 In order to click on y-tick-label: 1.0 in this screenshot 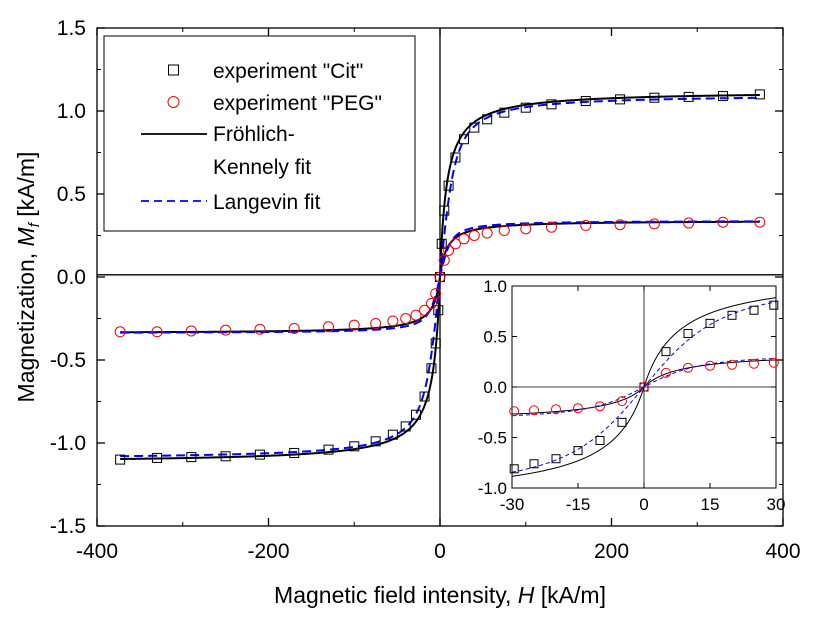, I will do `click(71, 111)`.